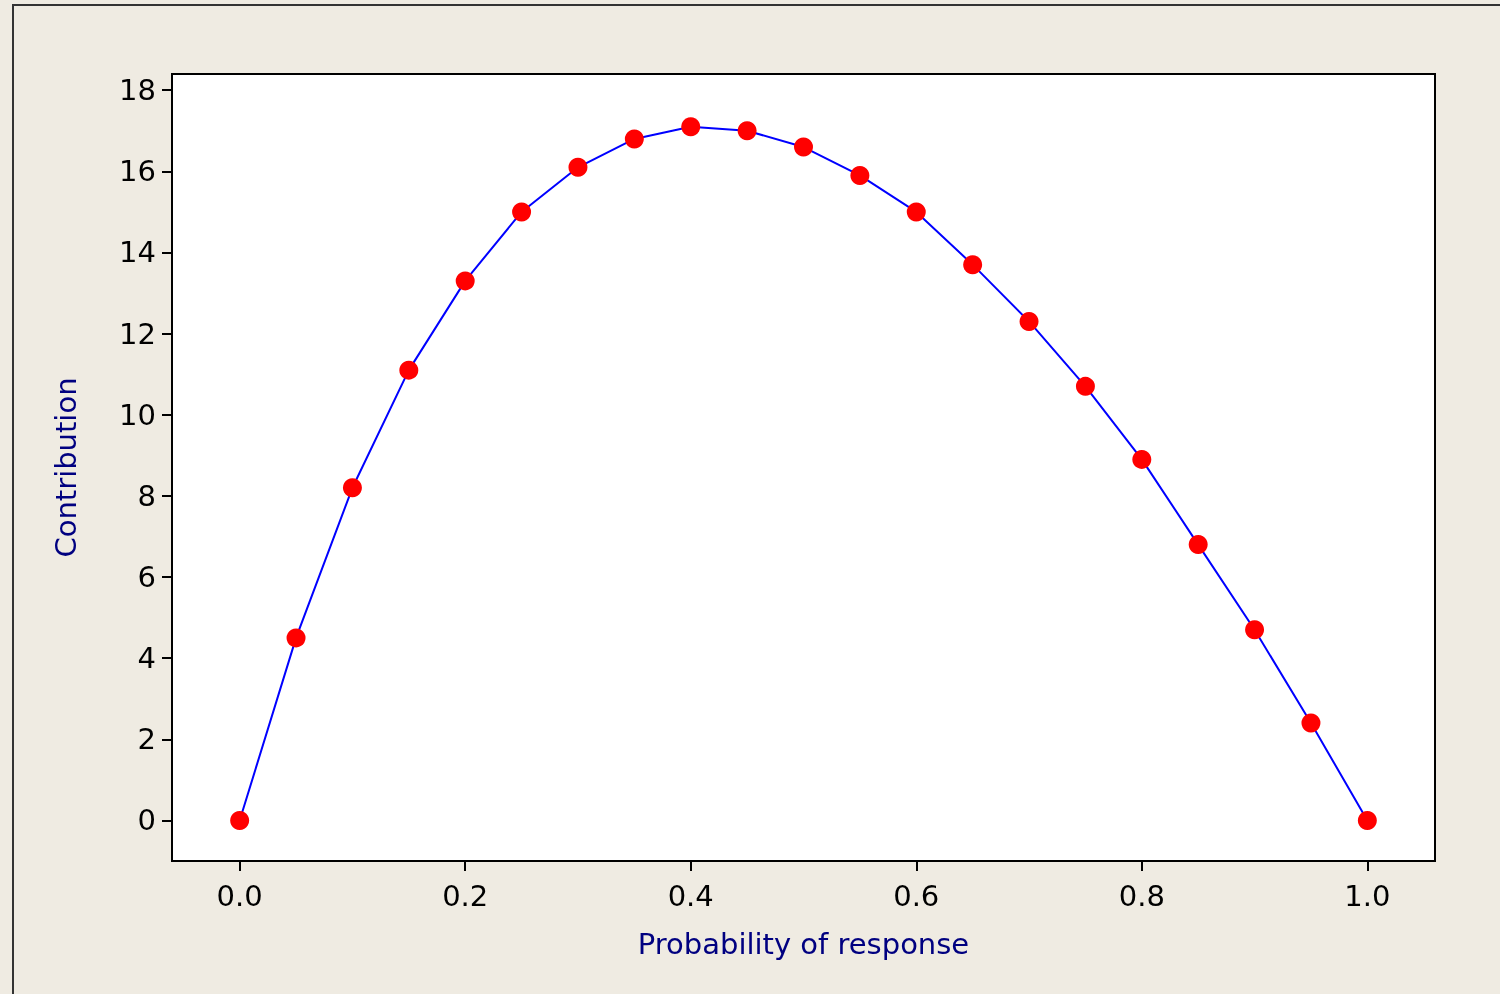 Image resolution: width=1500 pixels, height=994 pixels. I want to click on y-tick-label: 18, so click(137, 90).